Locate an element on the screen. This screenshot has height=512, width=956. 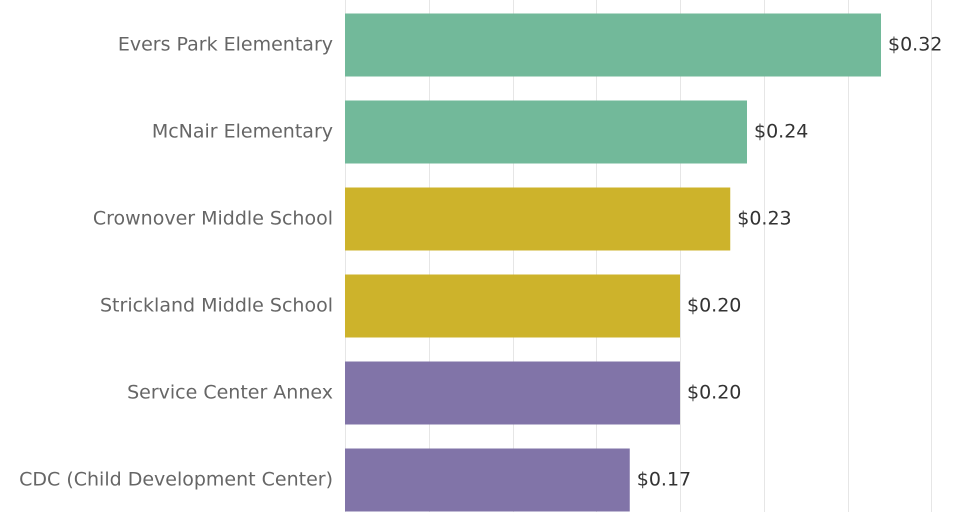
value-label: $0.24 is located at coordinates (781, 132).